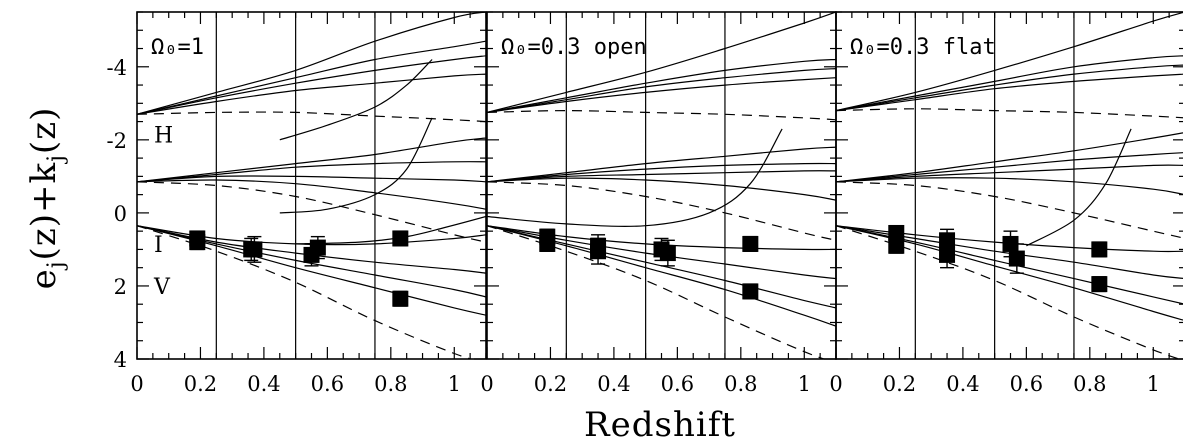 Image resolution: width=1183 pixels, height=444 pixels. What do you see at coordinates (117, 141) in the screenshot?
I see `y-tick-label: -2` at bounding box center [117, 141].